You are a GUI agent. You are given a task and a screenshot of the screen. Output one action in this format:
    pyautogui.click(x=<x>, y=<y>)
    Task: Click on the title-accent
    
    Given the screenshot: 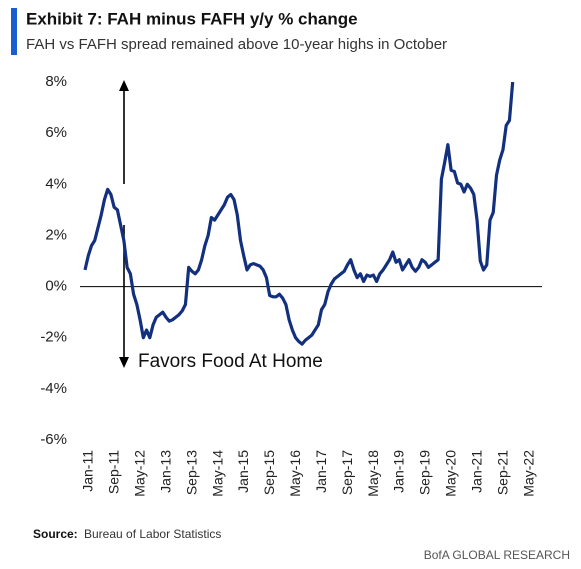 What is the action you would take?
    pyautogui.click(x=14, y=31)
    